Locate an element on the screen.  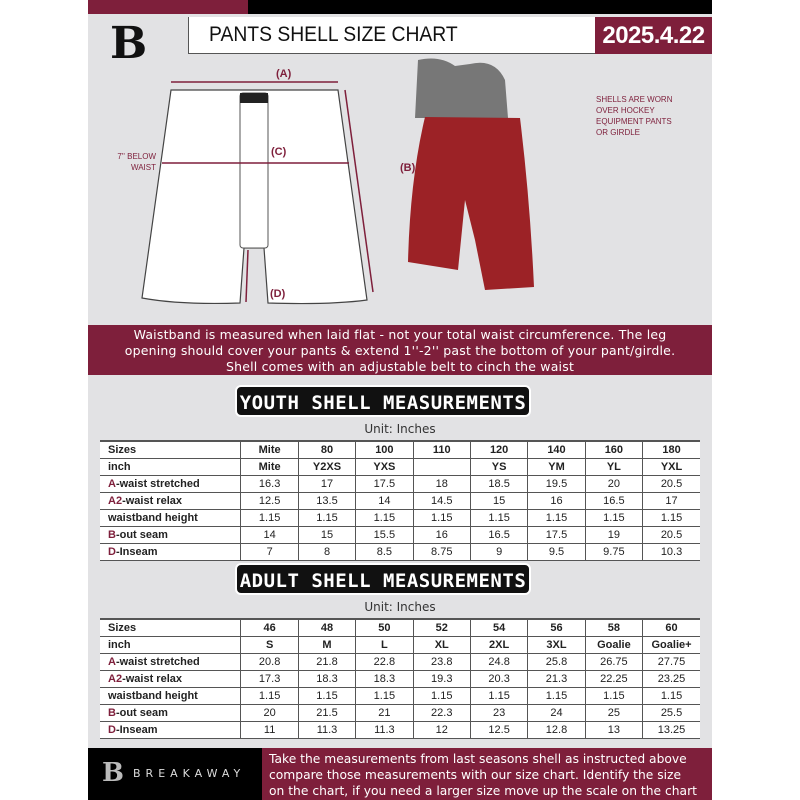
girdle-image is located at coordinates (461, 88).